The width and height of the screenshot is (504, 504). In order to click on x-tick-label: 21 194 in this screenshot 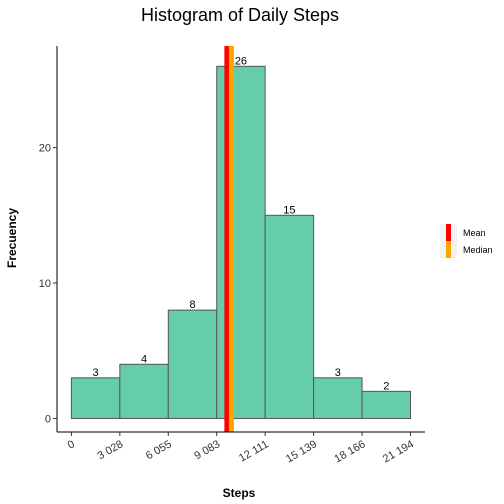, I will do `click(398, 451)`.